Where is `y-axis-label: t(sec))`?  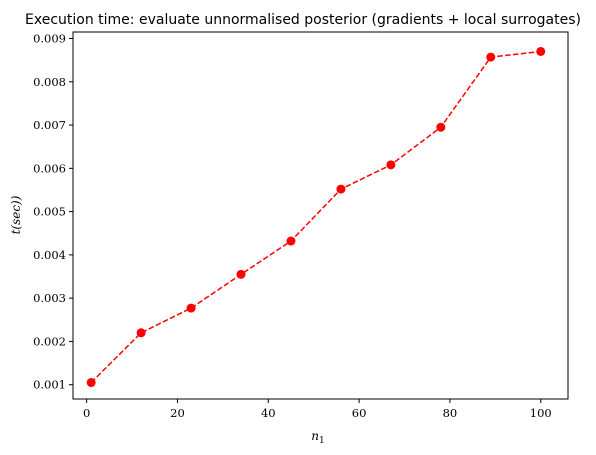
y-axis-label: t(sec)) is located at coordinates (16, 214).